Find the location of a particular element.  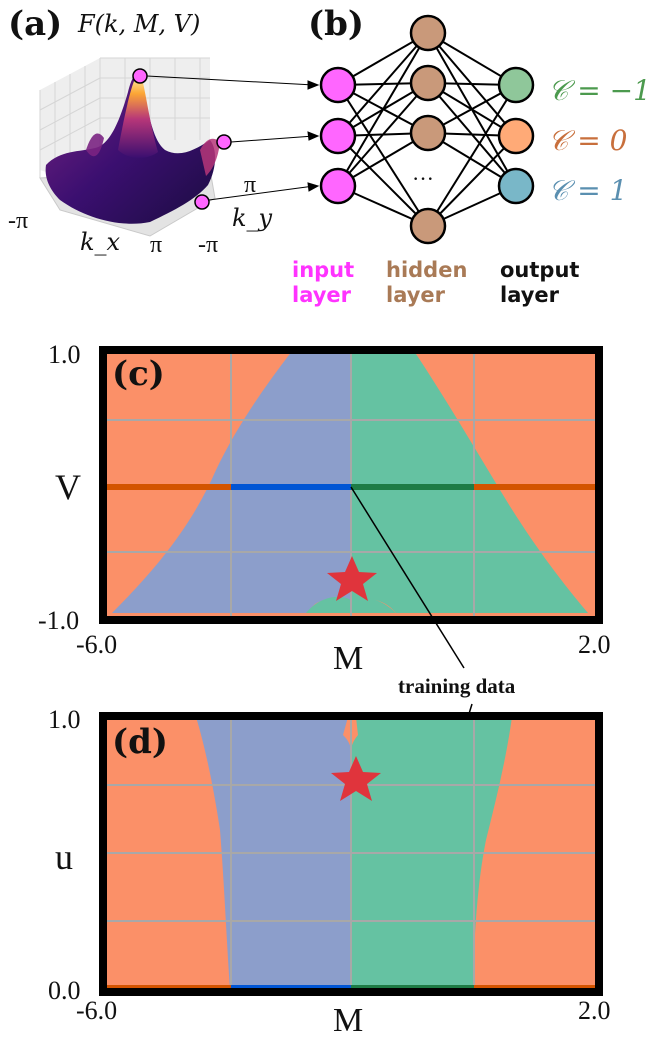

network-nodes is located at coordinates (427, 129).